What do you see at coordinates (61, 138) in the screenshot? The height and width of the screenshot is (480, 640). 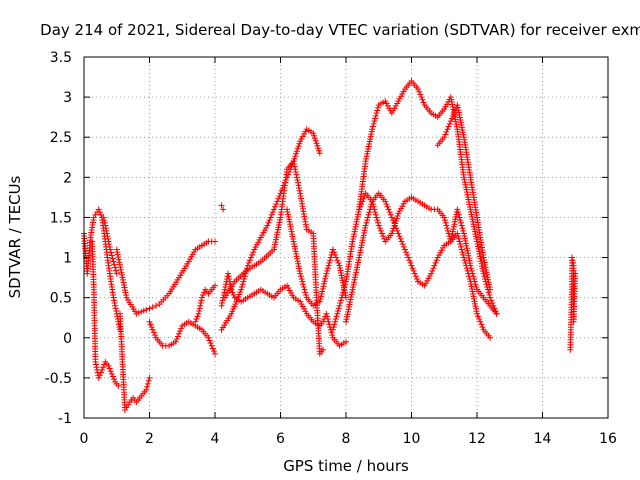 I see `y-tick-label: 2.5` at bounding box center [61, 138].